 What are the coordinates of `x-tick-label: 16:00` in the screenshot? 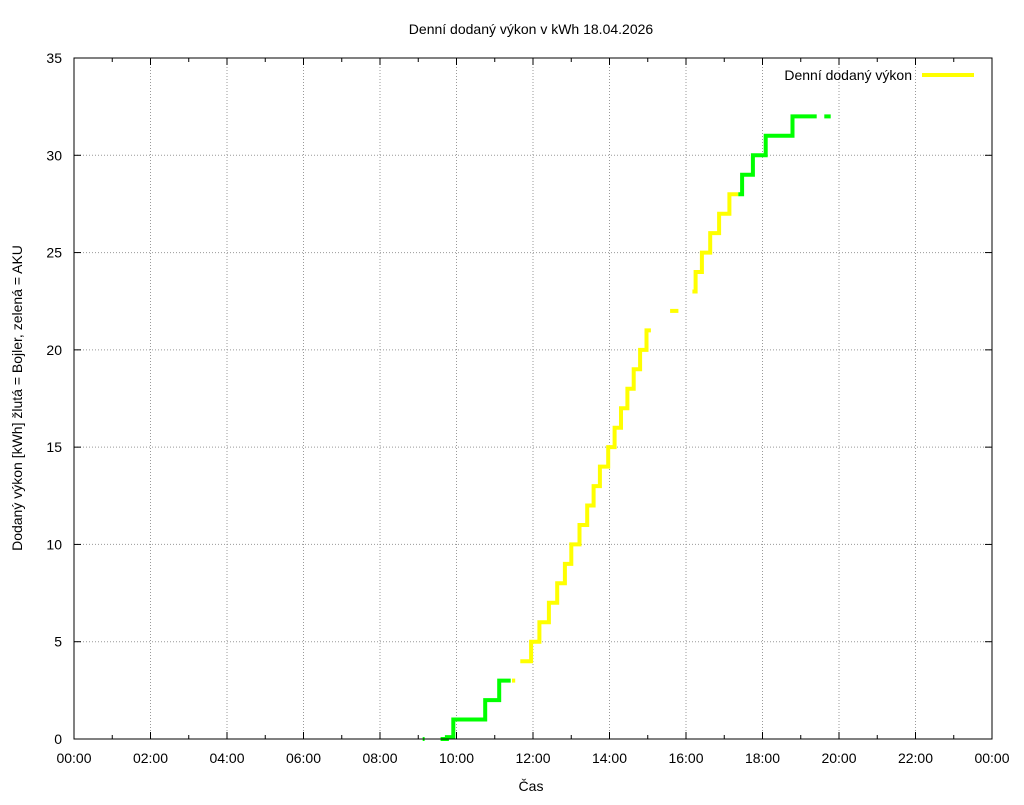 It's located at (685, 758).